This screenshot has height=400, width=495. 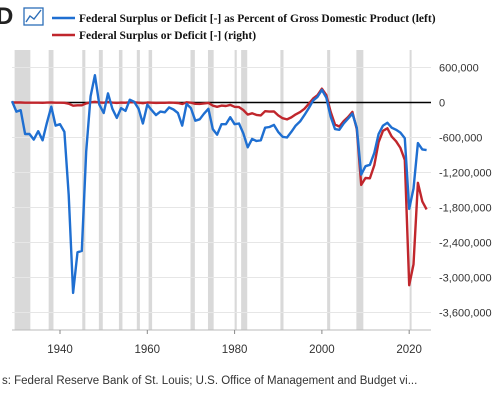 I want to click on y-tick-label-6: -3,000,000, so click(x=465, y=279).